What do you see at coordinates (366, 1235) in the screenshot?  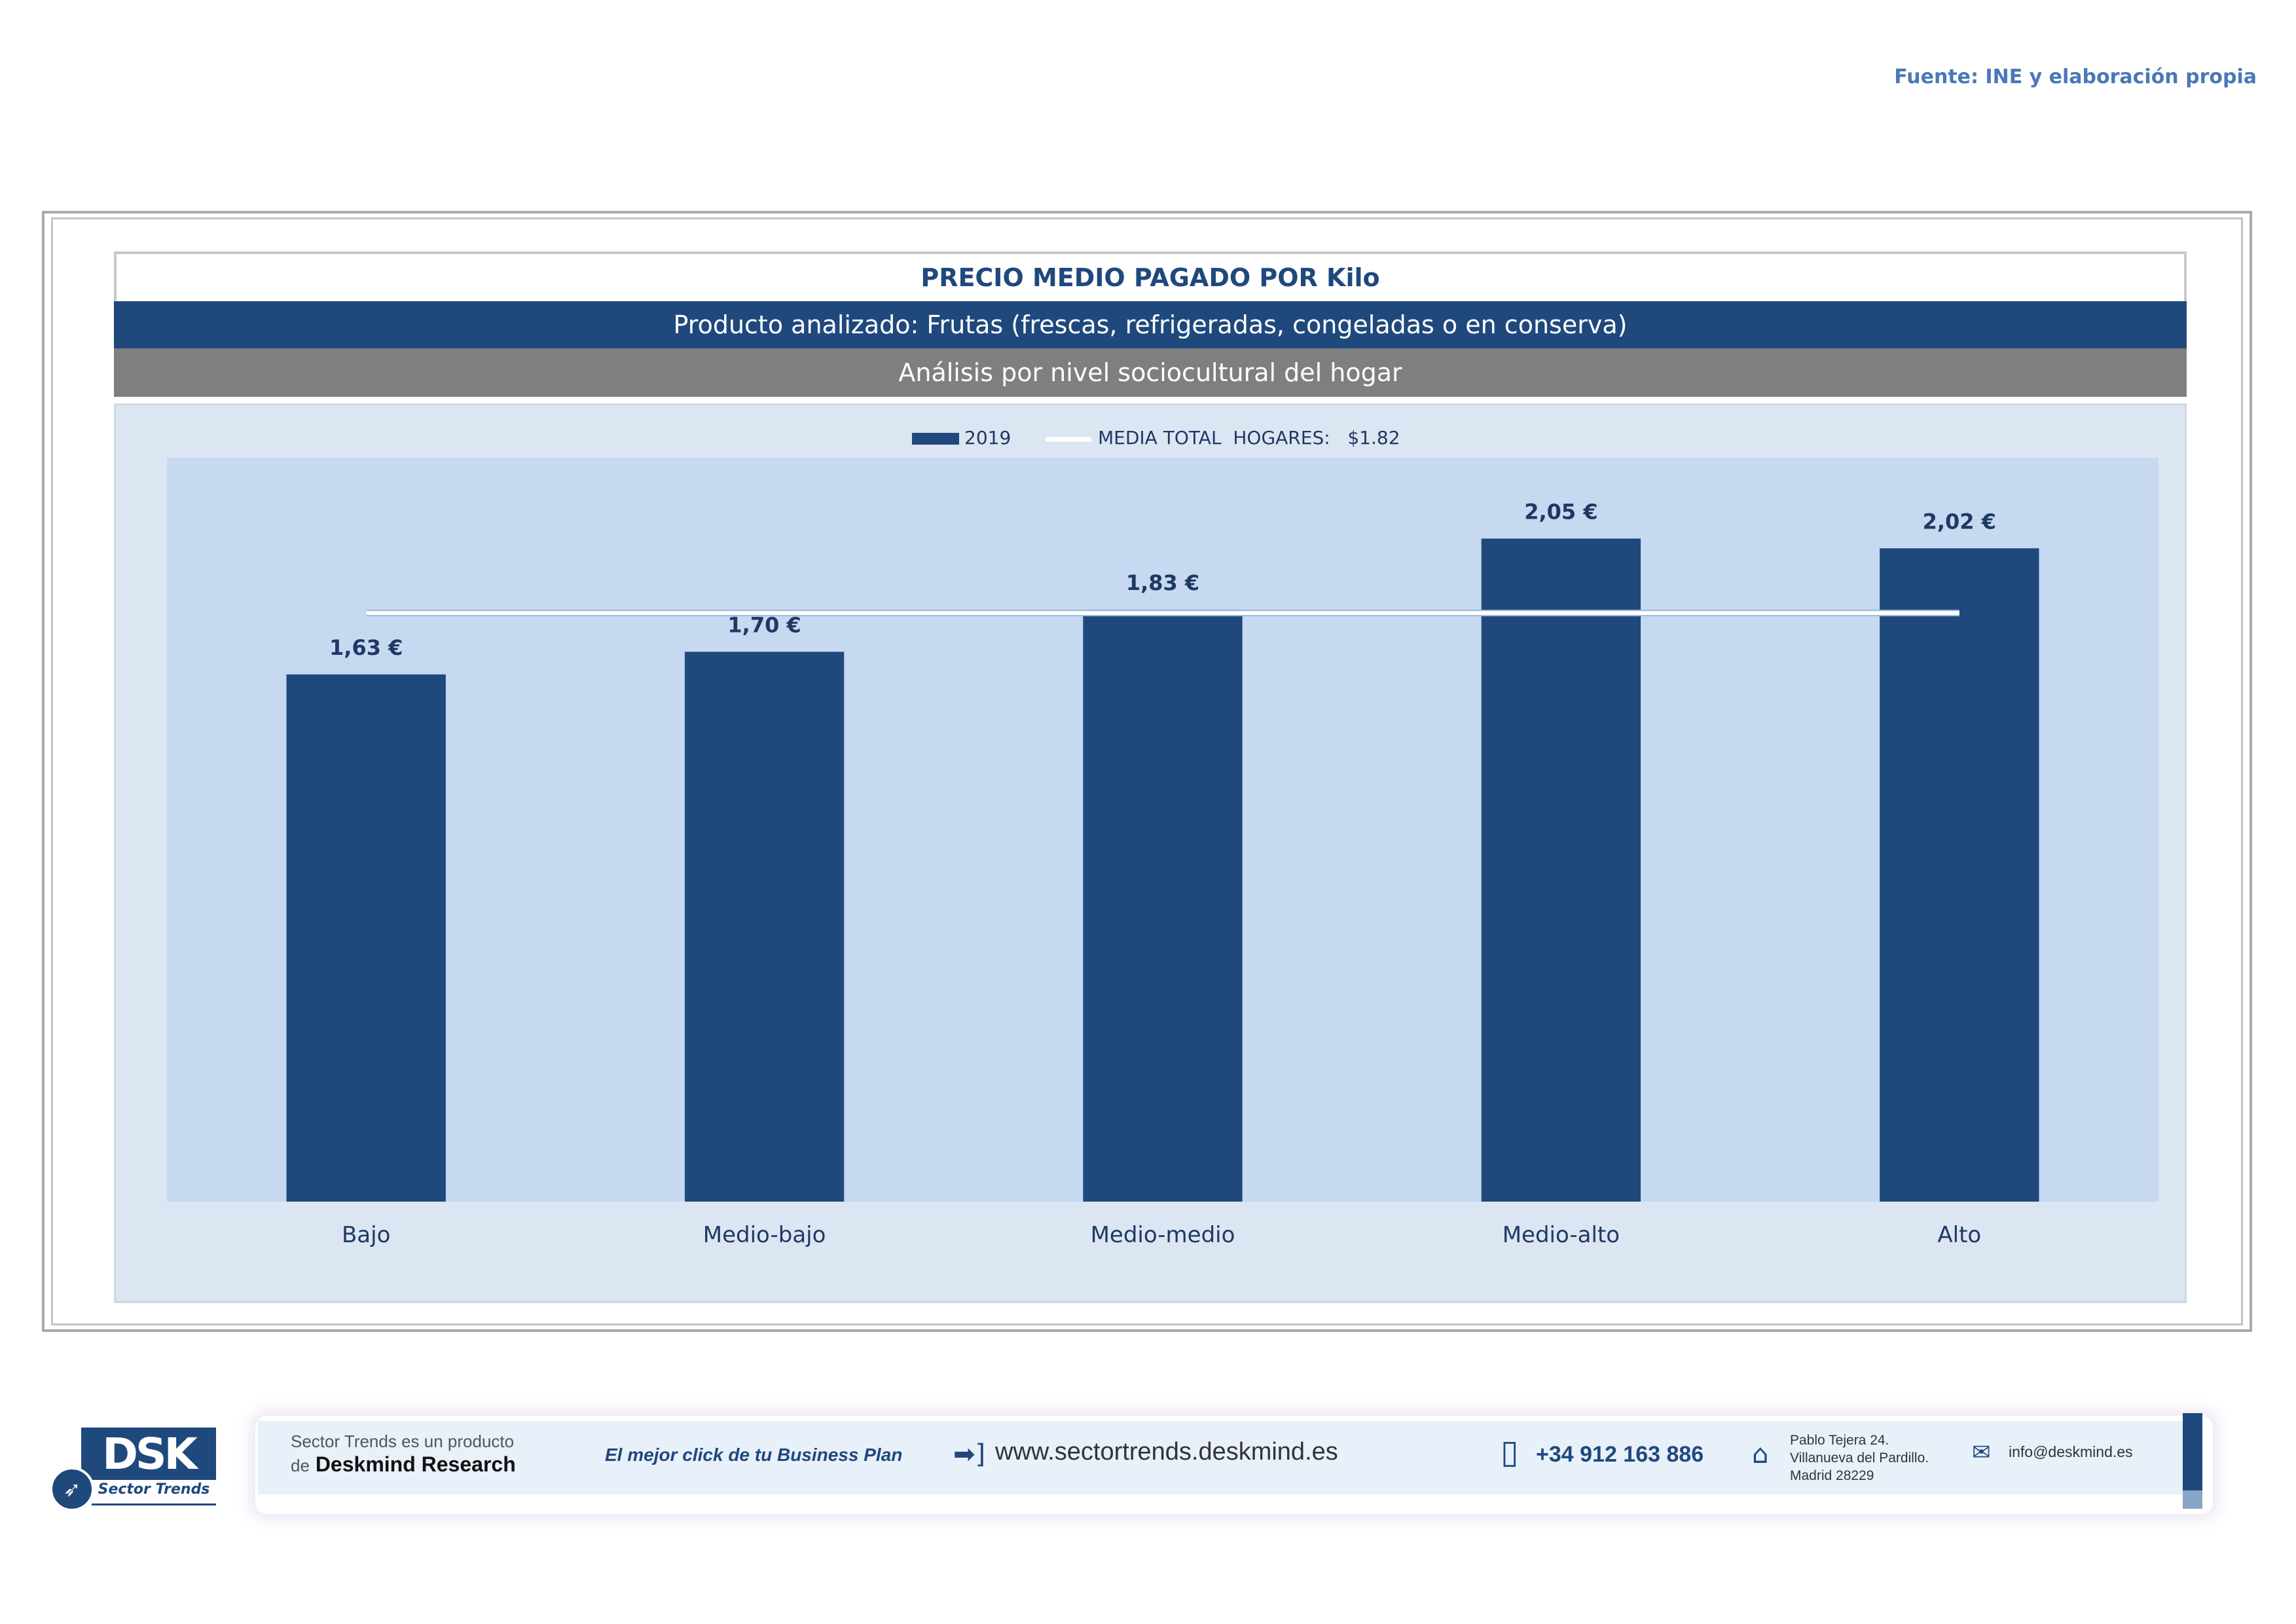 I see `category-label: Bajo` at bounding box center [366, 1235].